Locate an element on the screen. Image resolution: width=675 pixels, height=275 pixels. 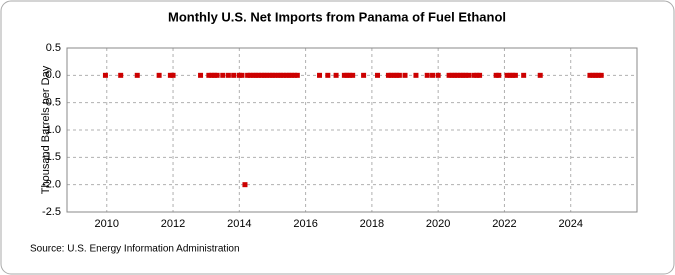
y-tick-label: -0.5 is located at coordinates (51, 103).